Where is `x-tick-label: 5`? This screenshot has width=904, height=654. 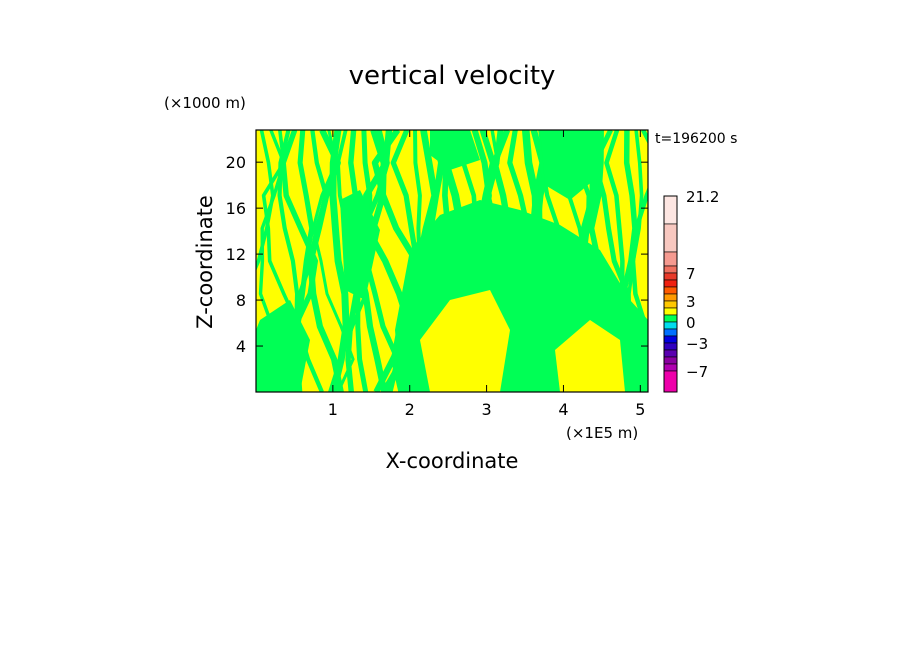 x-tick-label: 5 is located at coordinates (640, 409).